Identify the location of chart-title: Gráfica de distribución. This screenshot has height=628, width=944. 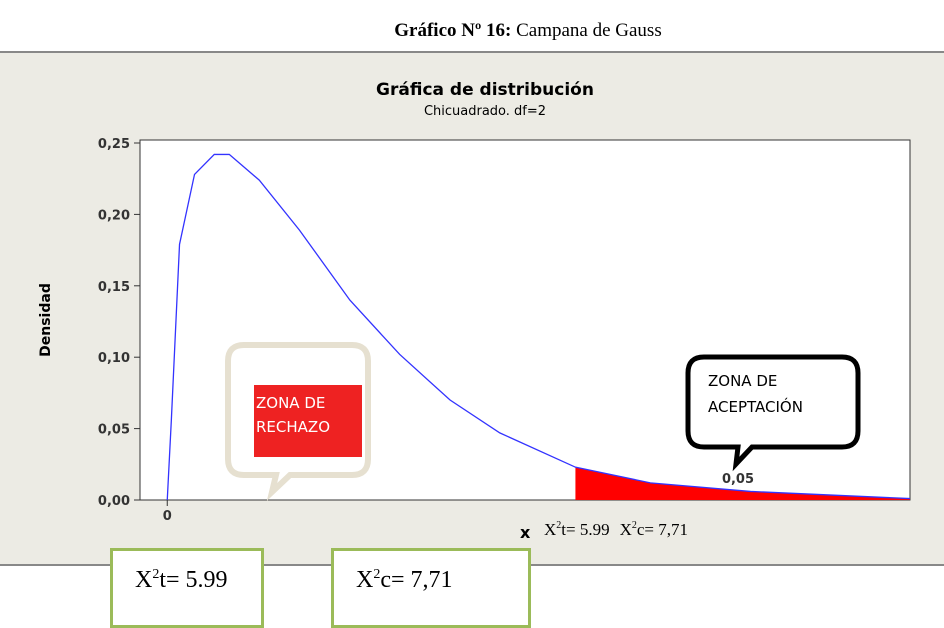
(485, 90).